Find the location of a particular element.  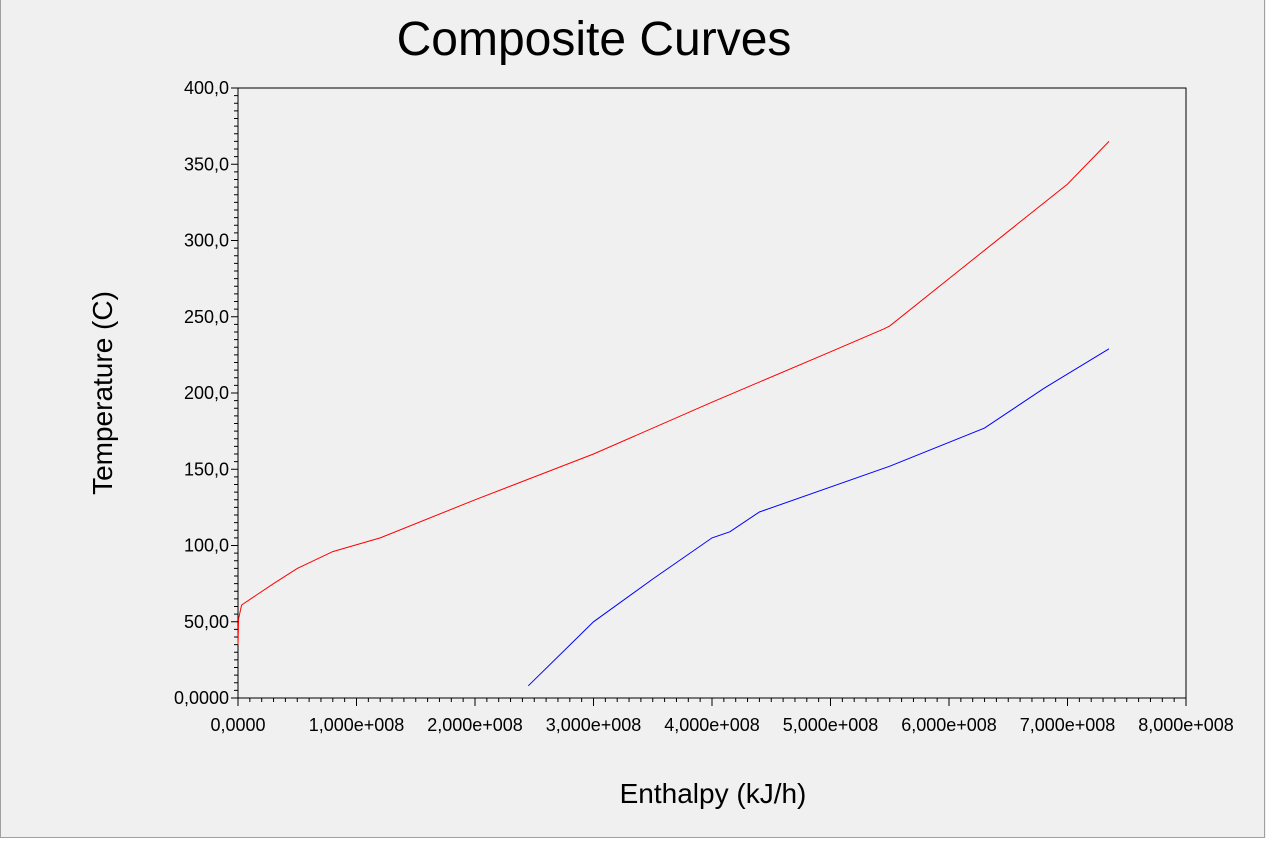

y-tick-label: 400,0 is located at coordinates (206, 88).